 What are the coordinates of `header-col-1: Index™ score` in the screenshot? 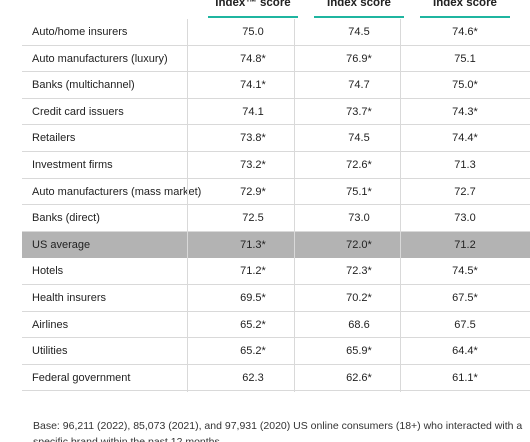 It's located at (253, 4).